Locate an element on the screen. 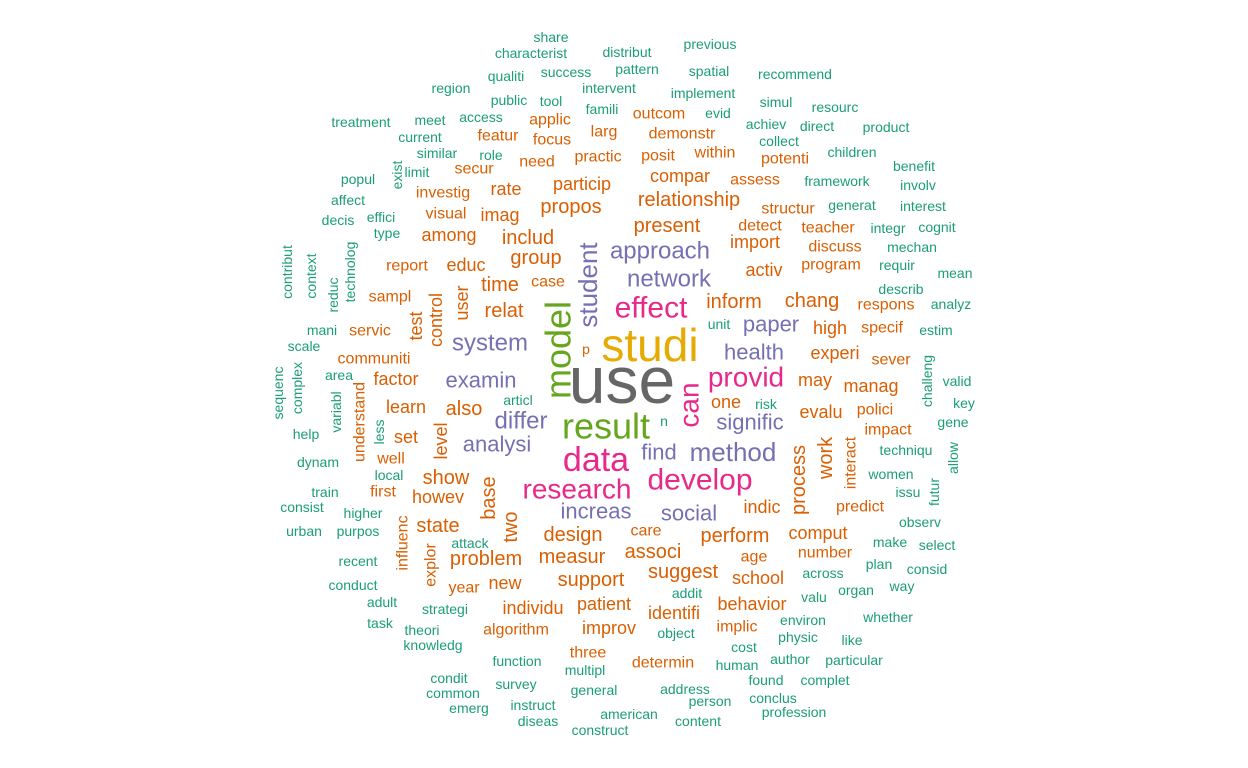 The height and width of the screenshot is (768, 1248). word-cloud-term: identifi is located at coordinates (674, 613).